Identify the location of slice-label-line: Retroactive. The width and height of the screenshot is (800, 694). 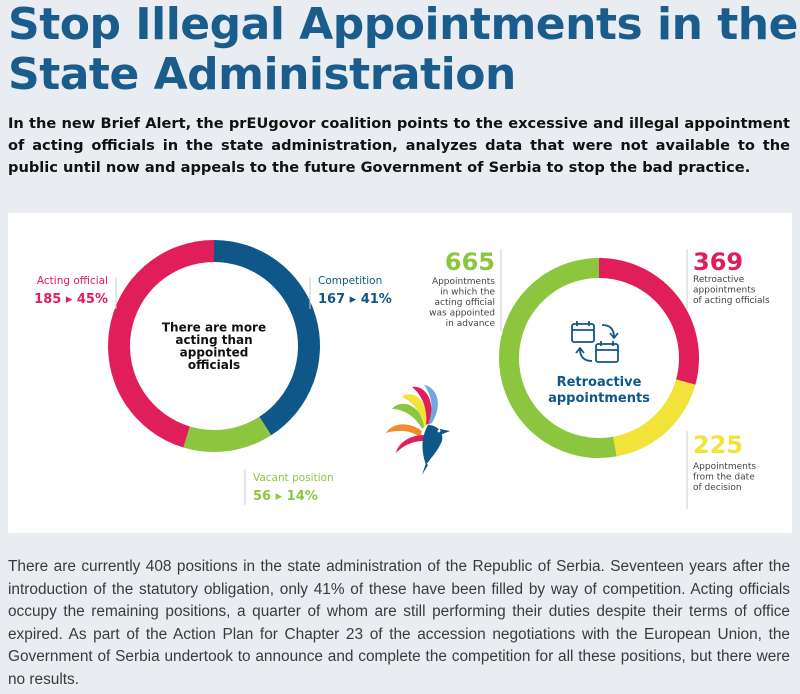
(719, 280).